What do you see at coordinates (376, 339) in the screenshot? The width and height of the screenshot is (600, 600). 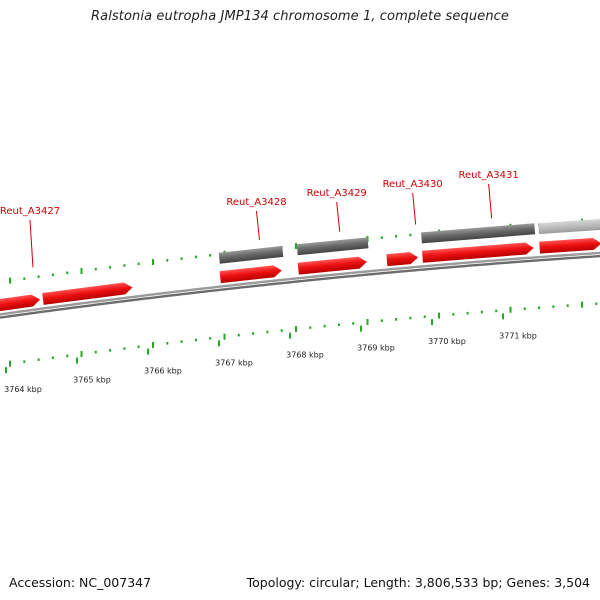 I see `scale-mark: 3769 kbp` at bounding box center [376, 339].